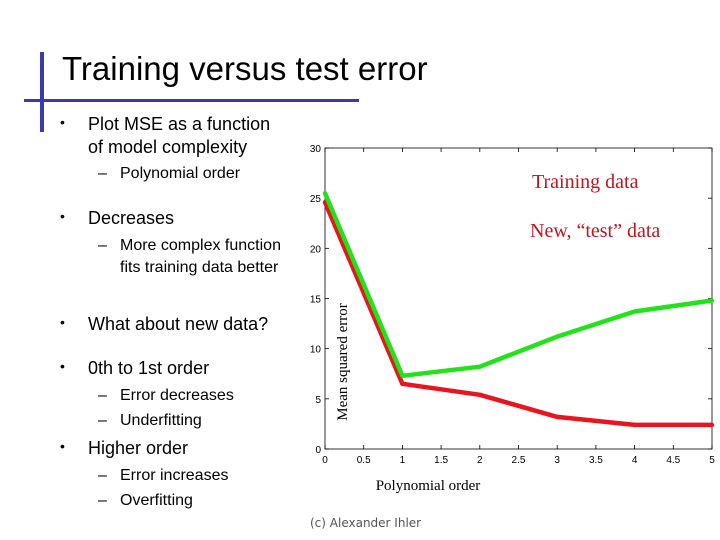 This screenshot has height=540, width=720. I want to click on x-tick-label: 5, so click(712, 460).